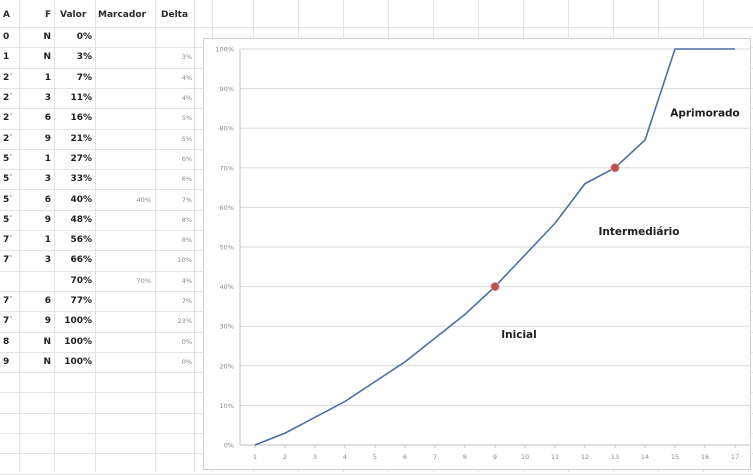 The width and height of the screenshot is (753, 475). Describe the element at coordinates (100, 98) in the screenshot. I see `table-row: 2 ' 3 11% 4%` at that location.